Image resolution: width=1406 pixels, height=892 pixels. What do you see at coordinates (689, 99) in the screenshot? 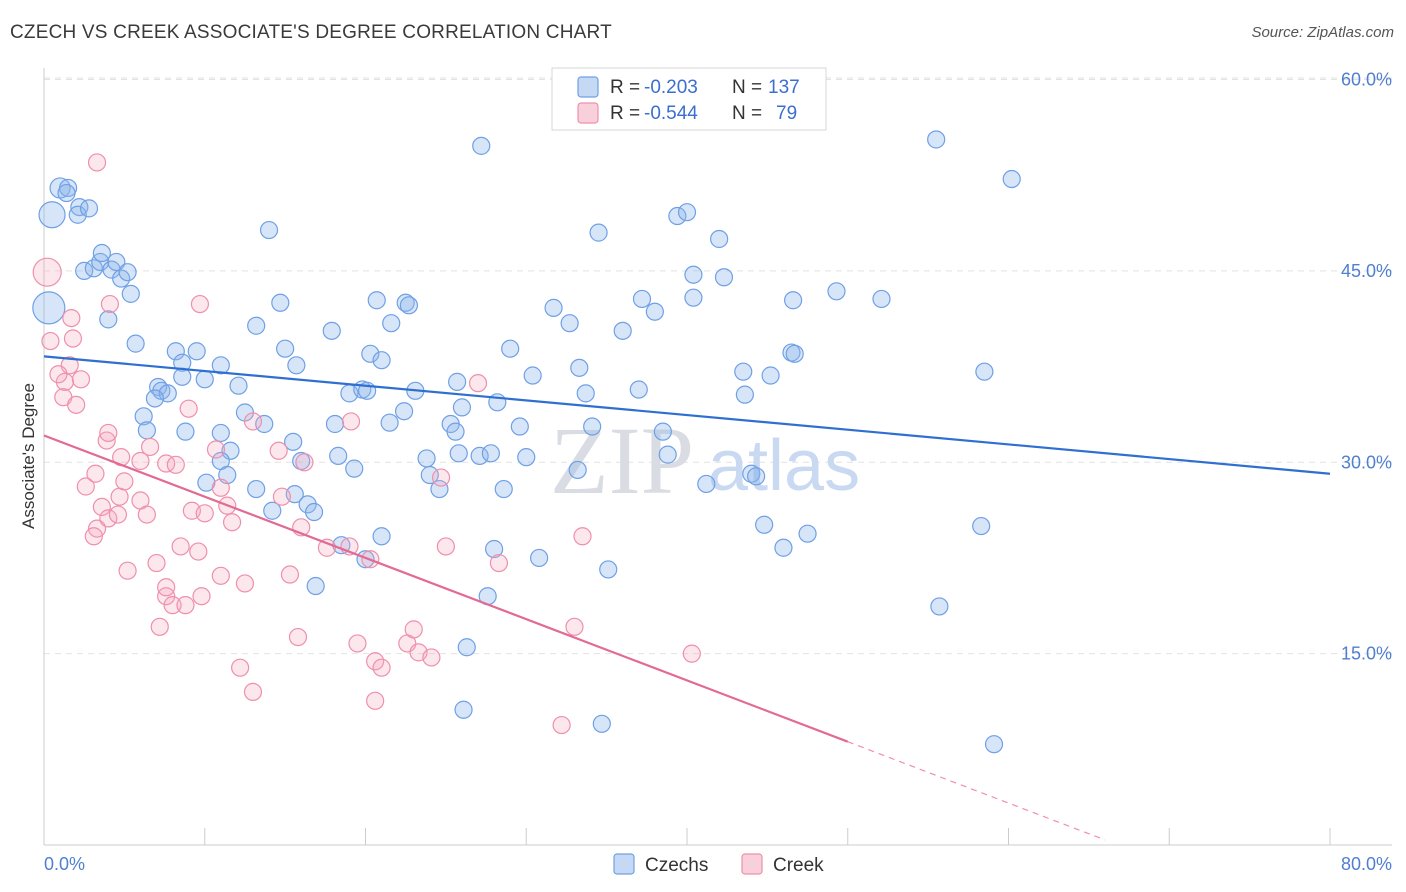
I see `legend-box: R = -0.203 N = 137 R = -0.544 N = 79` at bounding box center [689, 99].